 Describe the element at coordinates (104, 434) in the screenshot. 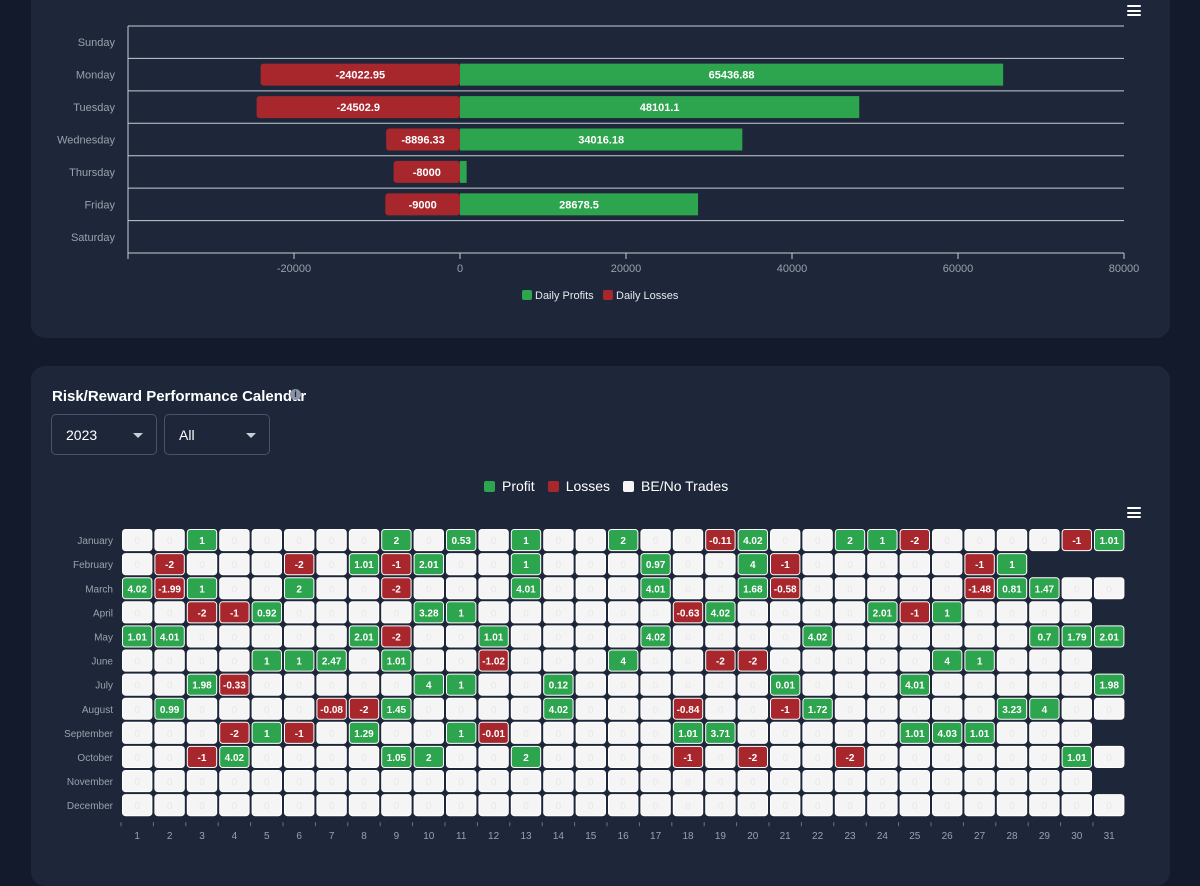

I see `year-select: 2023` at that location.